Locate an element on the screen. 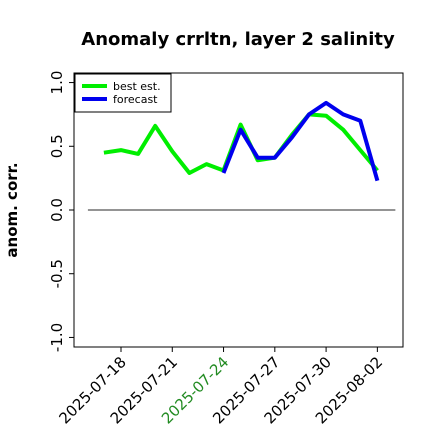 The image size is (440, 440). series-line-forecast is located at coordinates (300, 141).